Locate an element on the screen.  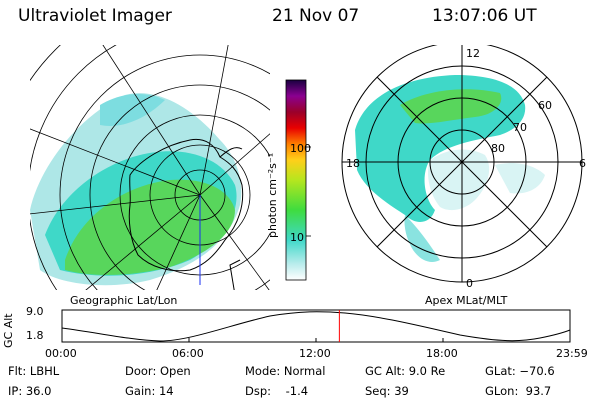
track-tick-0600: 06:00 is located at coordinates (188, 353).